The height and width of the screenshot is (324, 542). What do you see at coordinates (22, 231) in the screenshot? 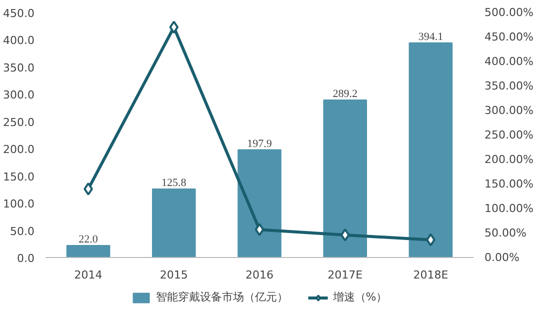
I see `y-tick-label: 50.0` at bounding box center [22, 231].